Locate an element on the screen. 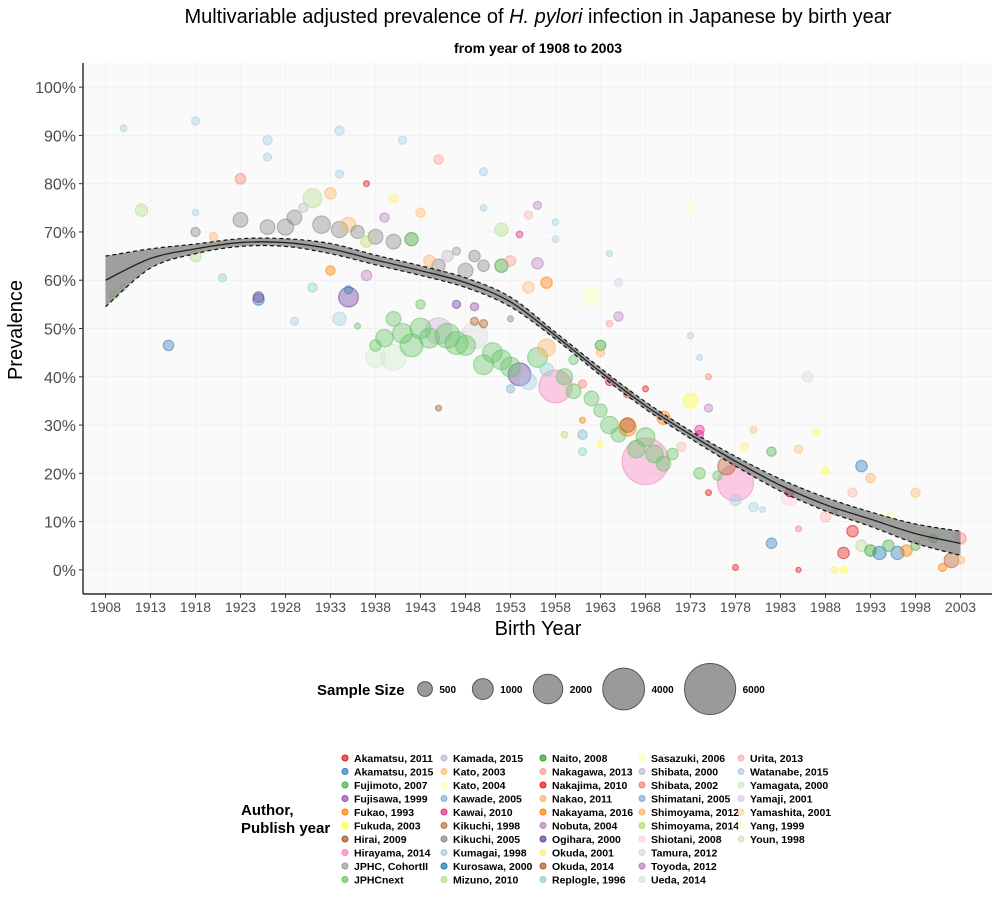 The image size is (1000, 900). y-tick-label: 0% is located at coordinates (64, 571).